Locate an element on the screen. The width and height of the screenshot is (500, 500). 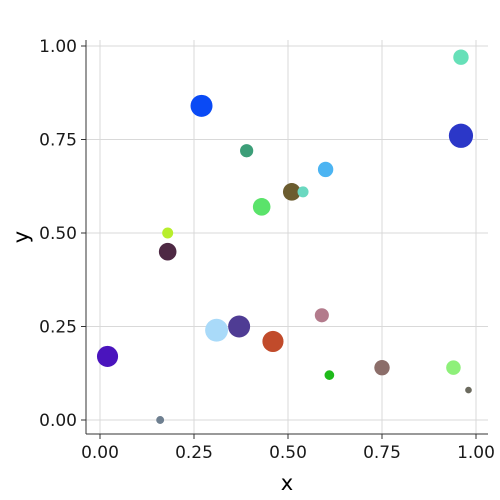
x-tick-label: 0.75 is located at coordinates (382, 453).